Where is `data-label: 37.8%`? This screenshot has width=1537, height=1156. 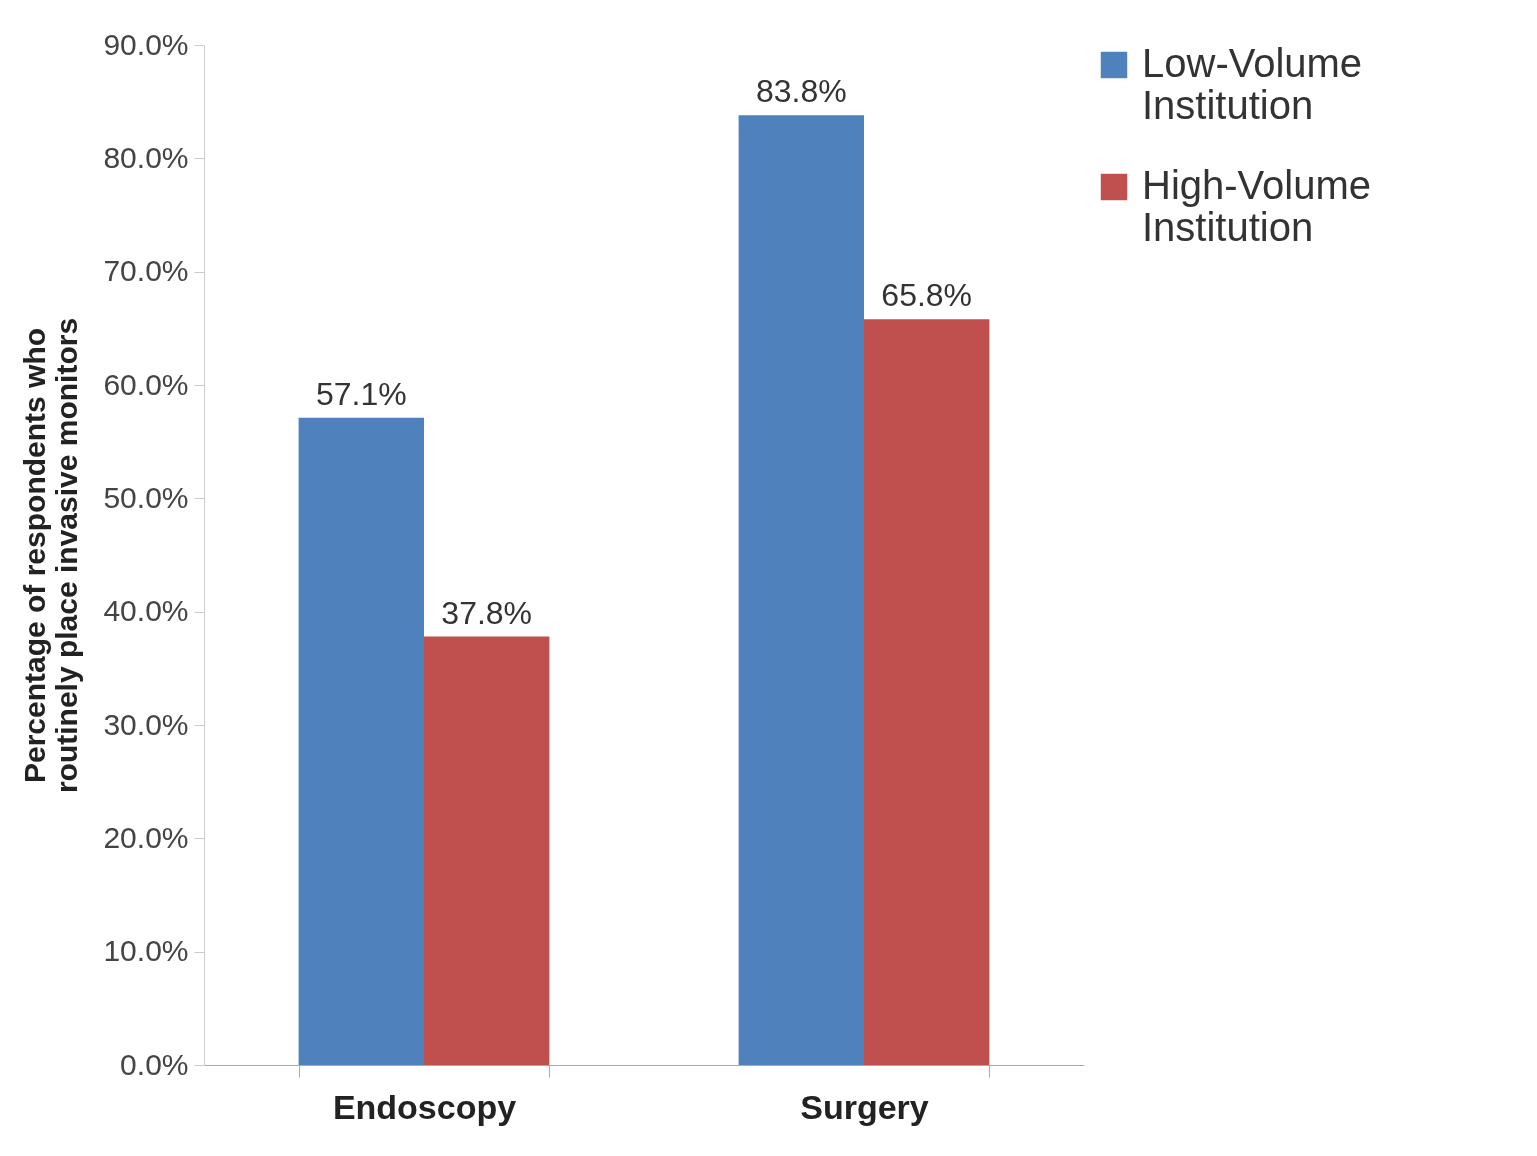
data-label: 37.8% is located at coordinates (487, 612).